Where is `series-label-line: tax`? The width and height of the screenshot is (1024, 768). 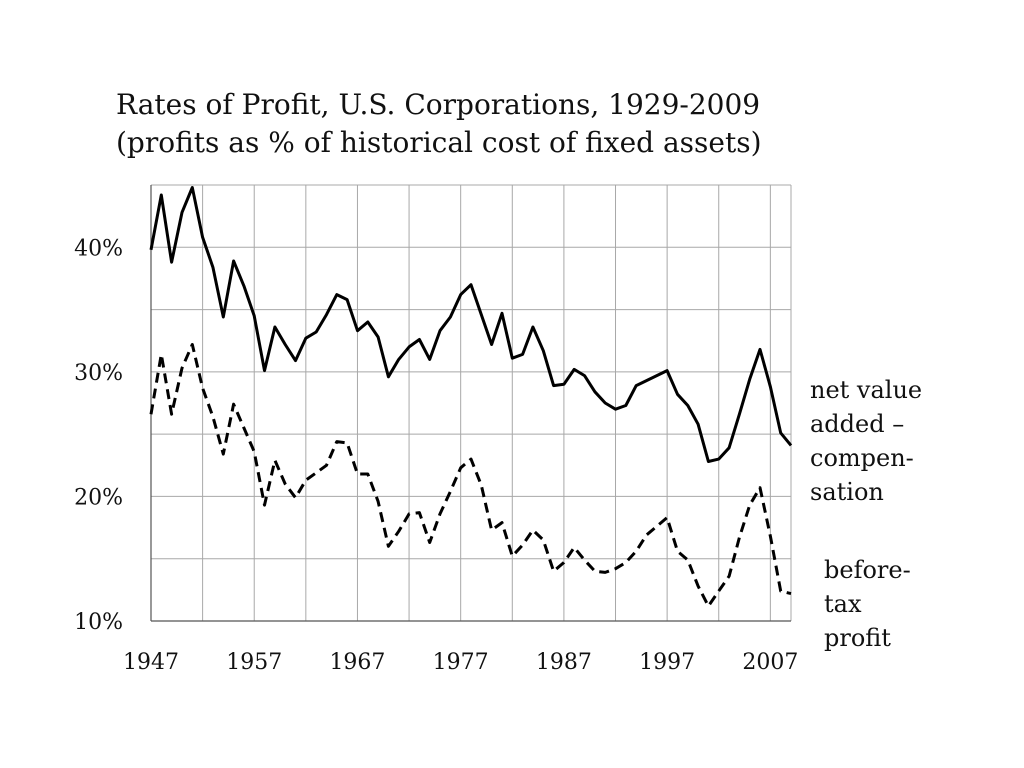 series-label-line: tax is located at coordinates (843, 604).